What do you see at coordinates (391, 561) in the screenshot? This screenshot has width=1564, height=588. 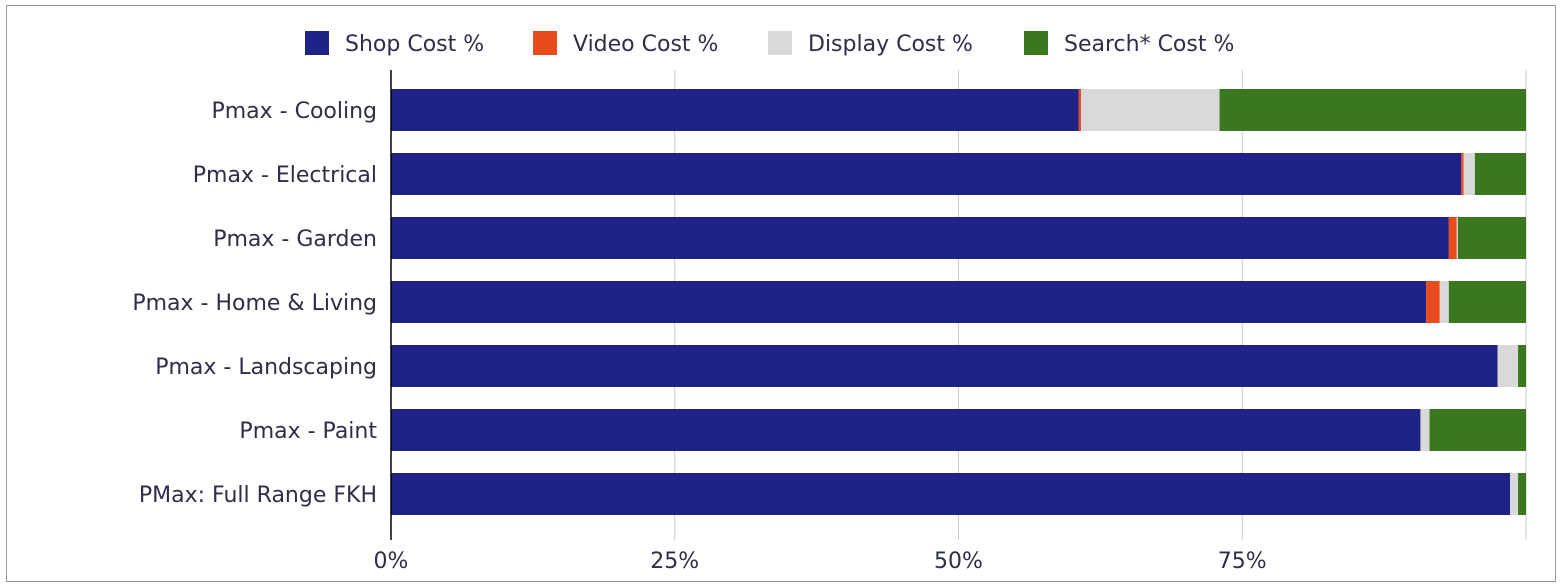 I see `x-tick-label-0: 0%` at bounding box center [391, 561].